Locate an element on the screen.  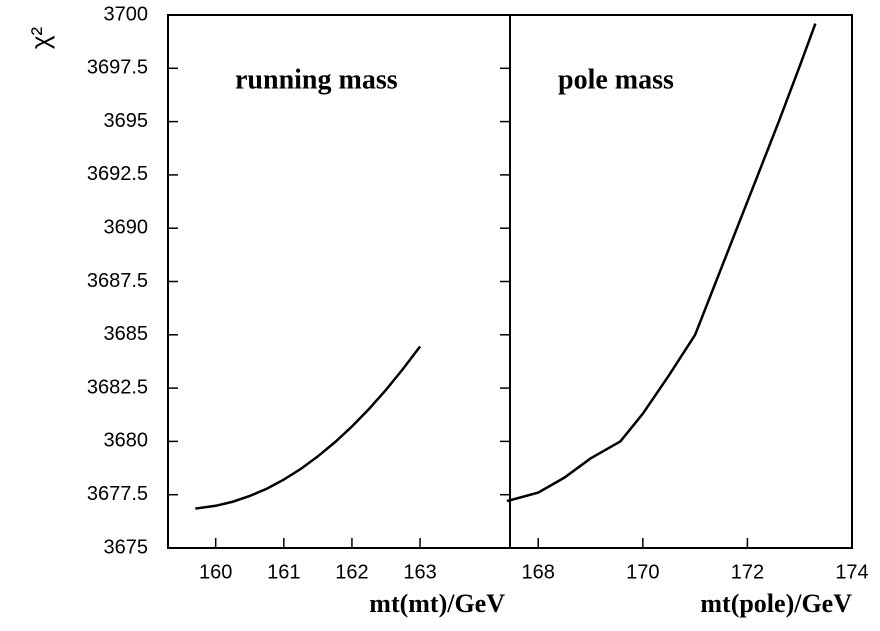
y-tick-label: 3700 is located at coordinates (126, 14).